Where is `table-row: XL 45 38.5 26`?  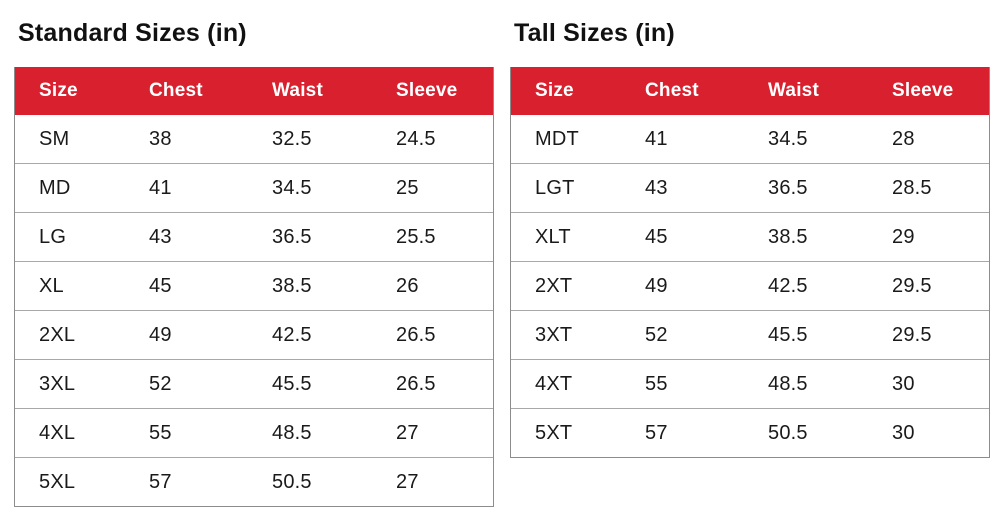 table-row: XL 45 38.5 26 is located at coordinates (254, 285).